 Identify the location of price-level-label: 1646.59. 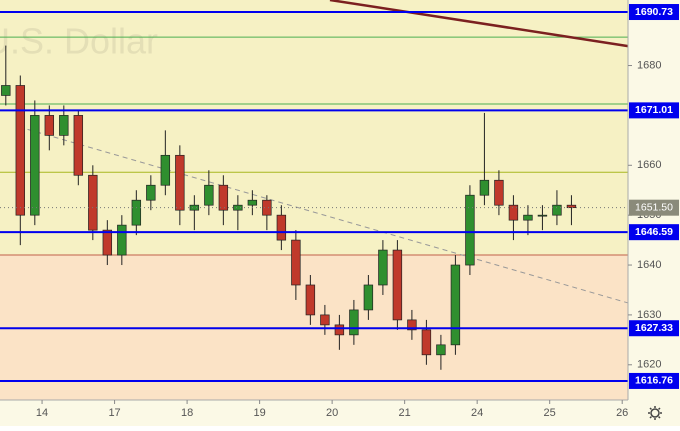
(654, 232).